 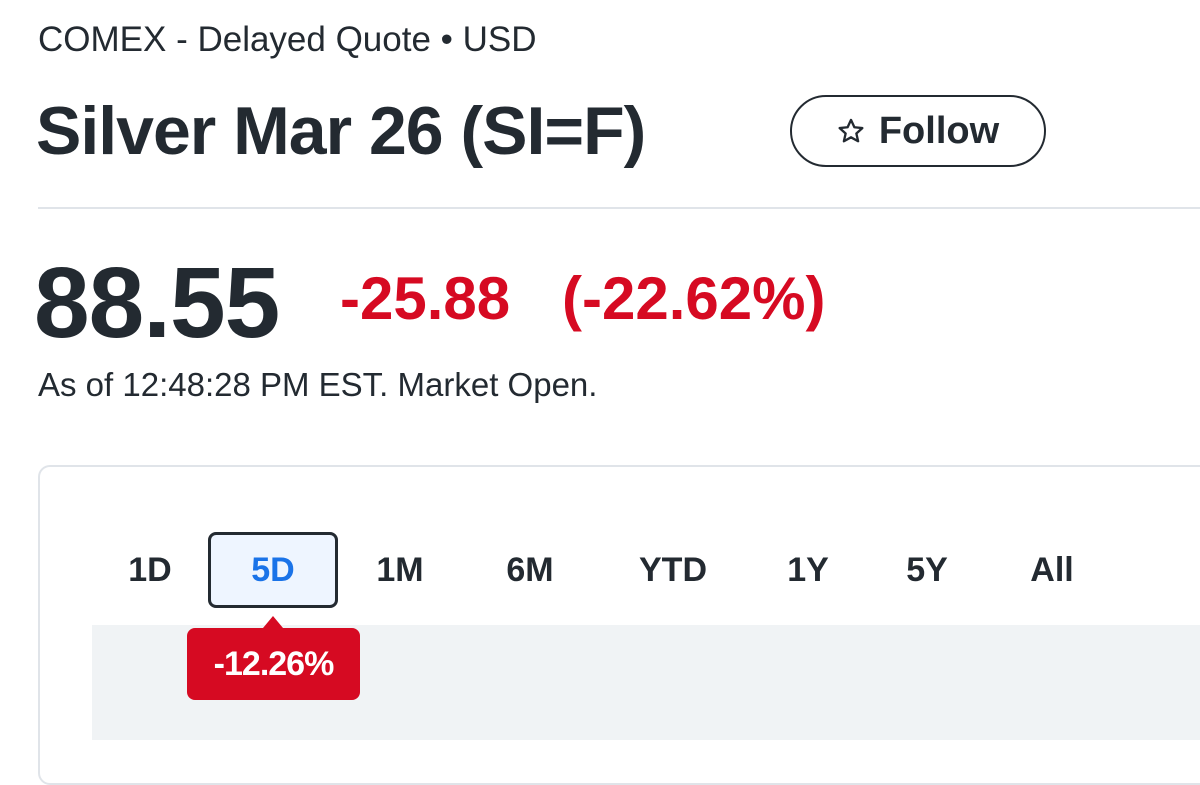 What do you see at coordinates (530, 570) in the screenshot?
I see `range-tab: 6M` at bounding box center [530, 570].